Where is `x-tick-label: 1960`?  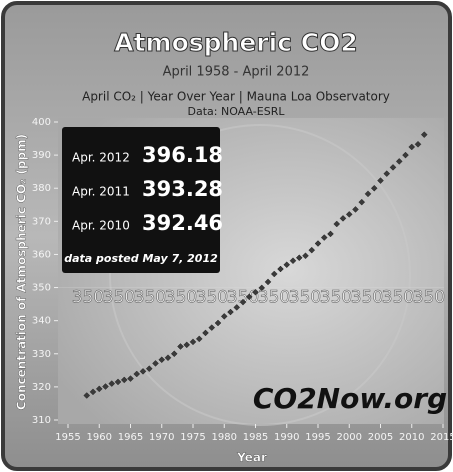 x-tick-label: 1960 is located at coordinates (99, 437).